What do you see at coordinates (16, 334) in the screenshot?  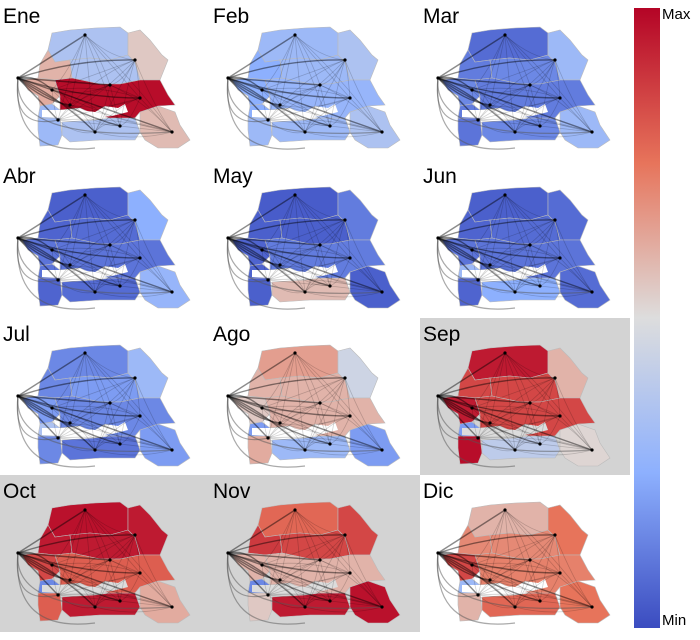 I see `panel-title: Jul` at bounding box center [16, 334].